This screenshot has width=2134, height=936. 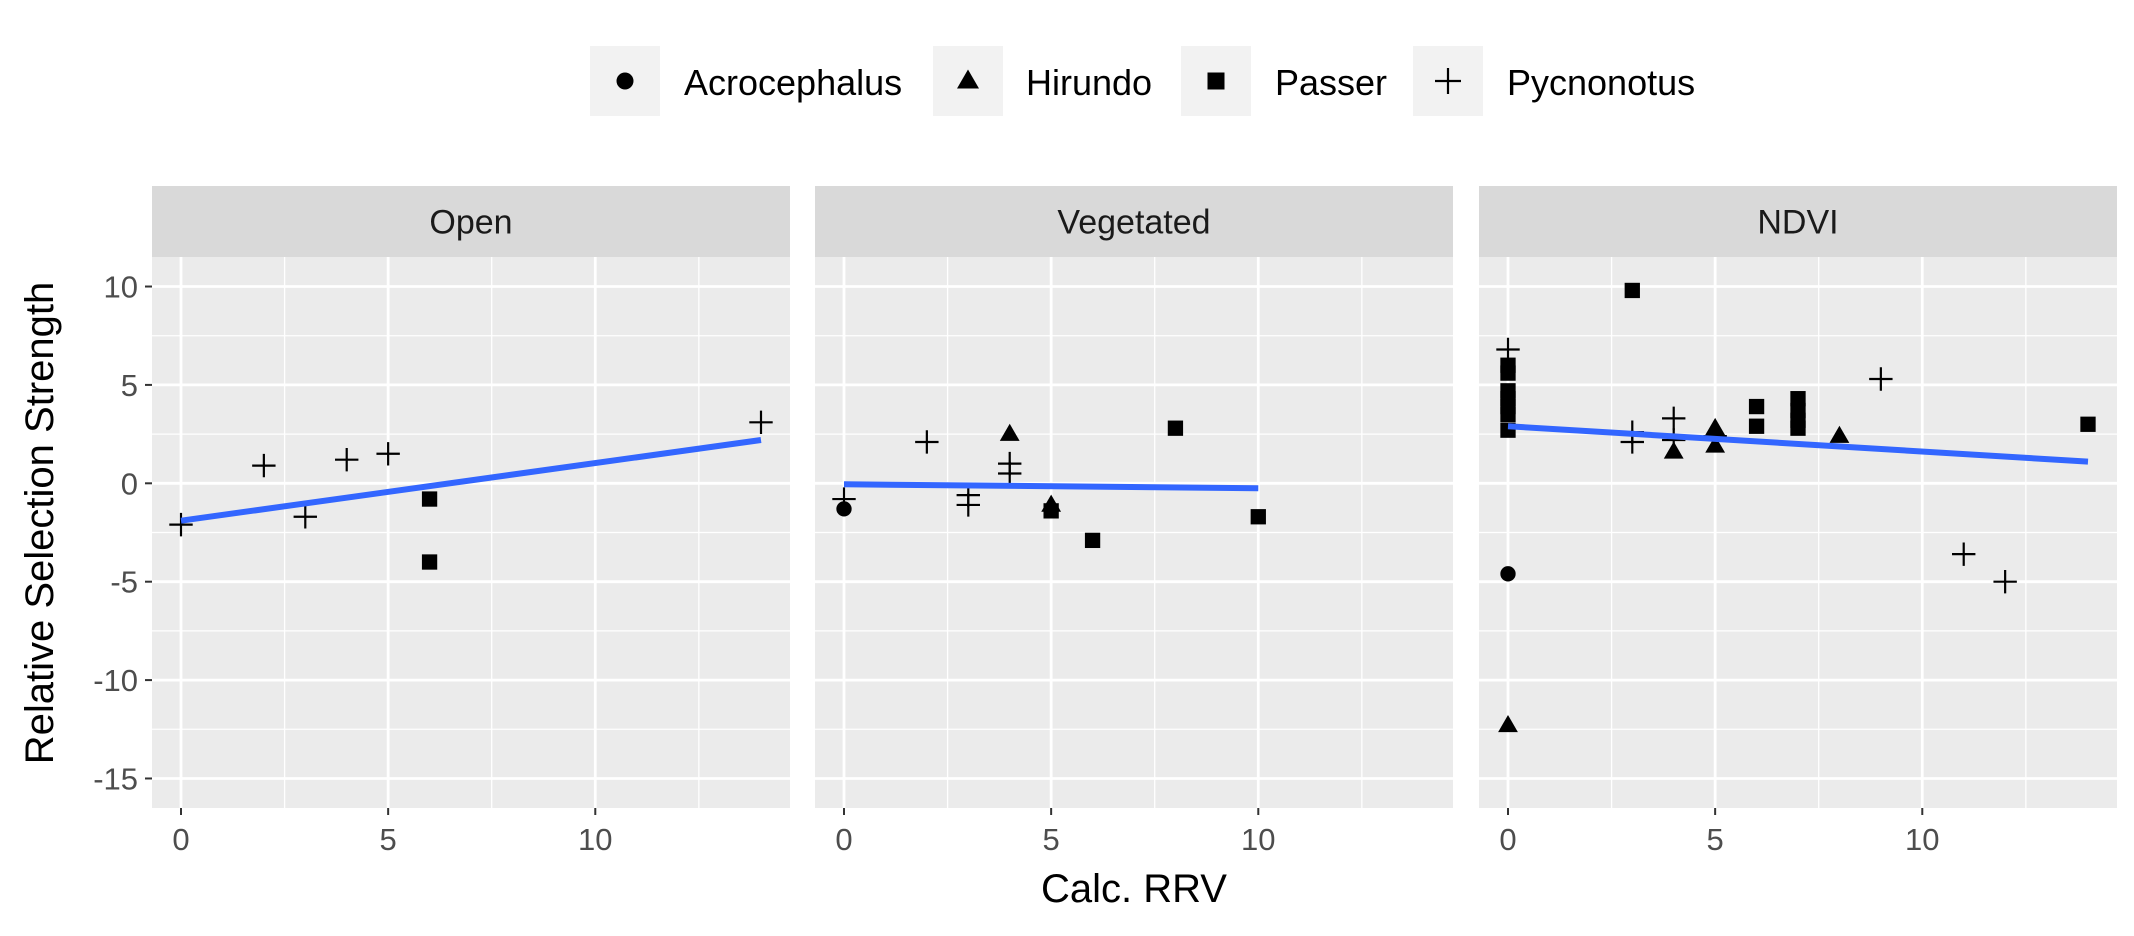 What do you see at coordinates (1134, 889) in the screenshot?
I see `x-axis-title: Calc. RRV` at bounding box center [1134, 889].